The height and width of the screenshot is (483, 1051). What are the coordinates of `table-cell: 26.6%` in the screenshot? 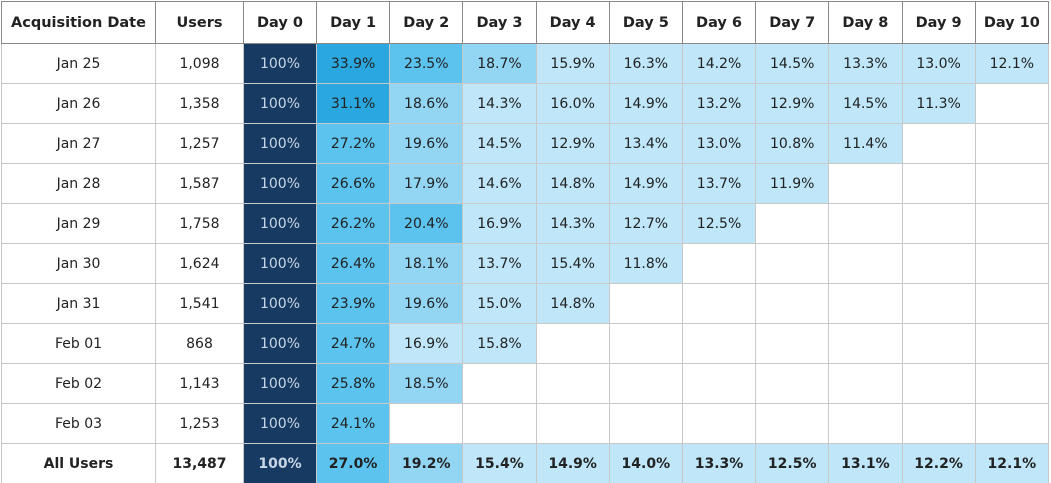 It's located at (353, 183).